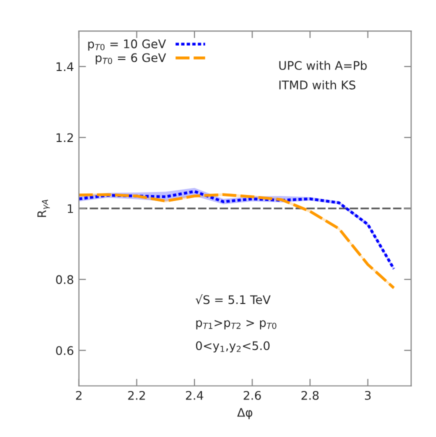 The image size is (436, 437). What do you see at coordinates (70, 208) in the screenshot?
I see `y-tick-label: 1` at bounding box center [70, 208].